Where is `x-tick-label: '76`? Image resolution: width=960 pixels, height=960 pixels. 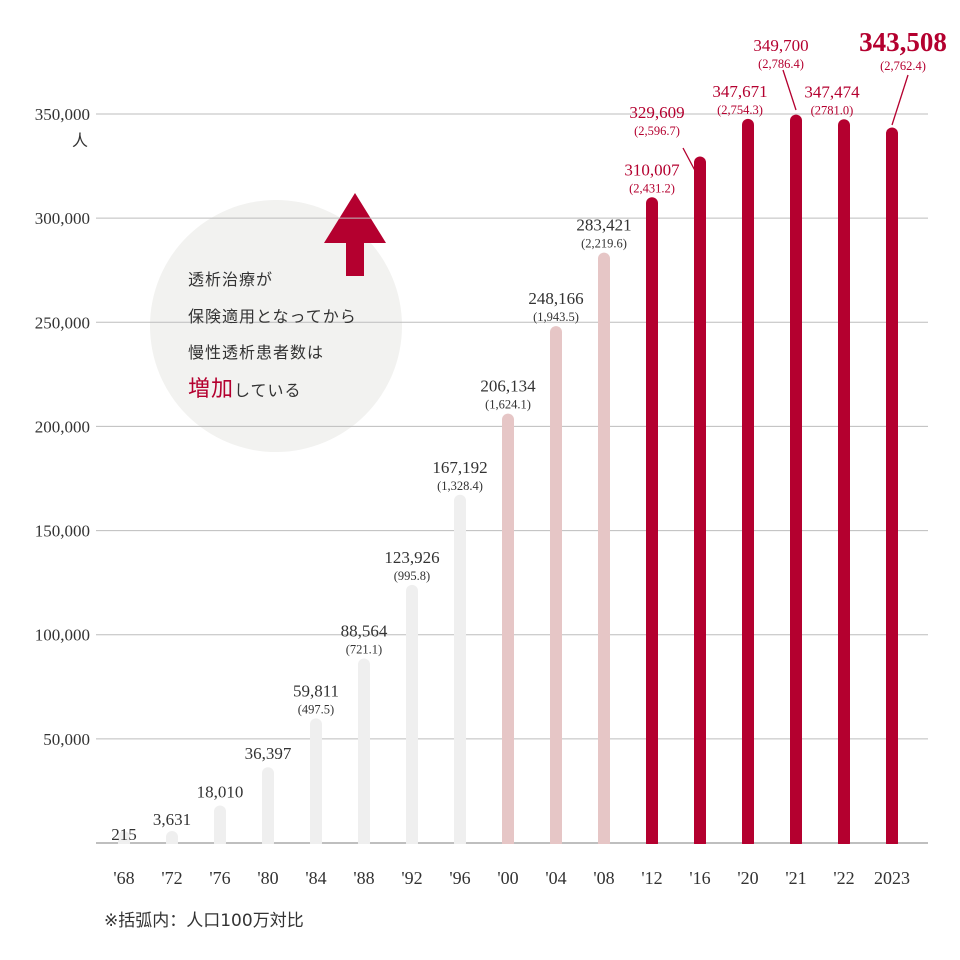
x-tick-label: '76 is located at coordinates (219, 878).